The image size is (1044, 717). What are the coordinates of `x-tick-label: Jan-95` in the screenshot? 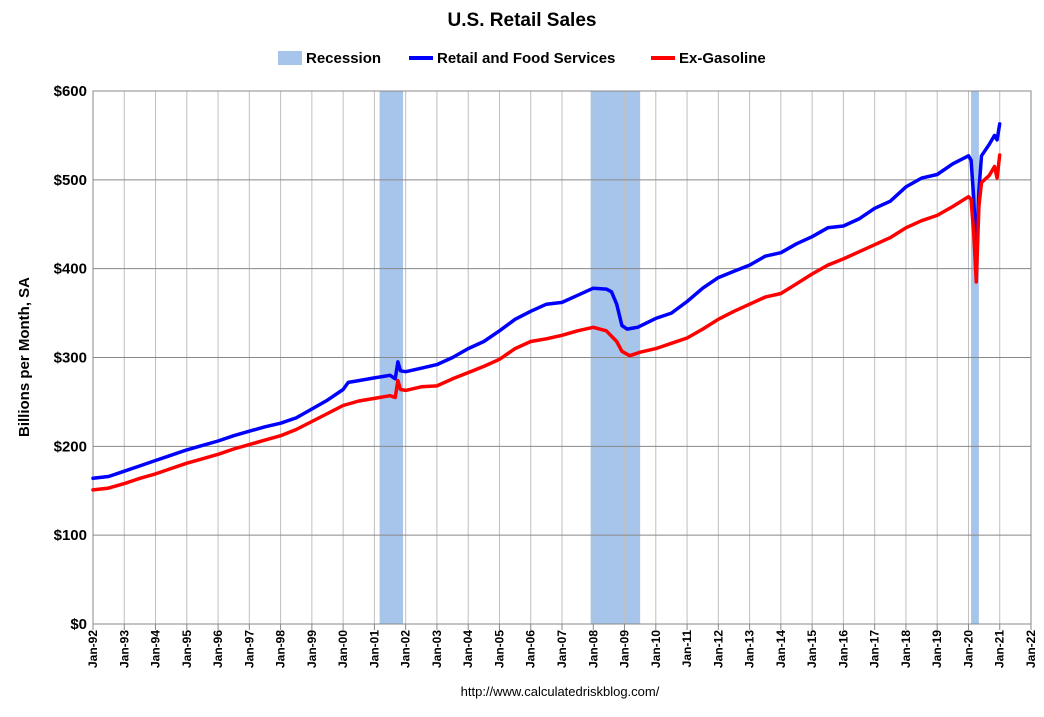 It's located at (187, 649).